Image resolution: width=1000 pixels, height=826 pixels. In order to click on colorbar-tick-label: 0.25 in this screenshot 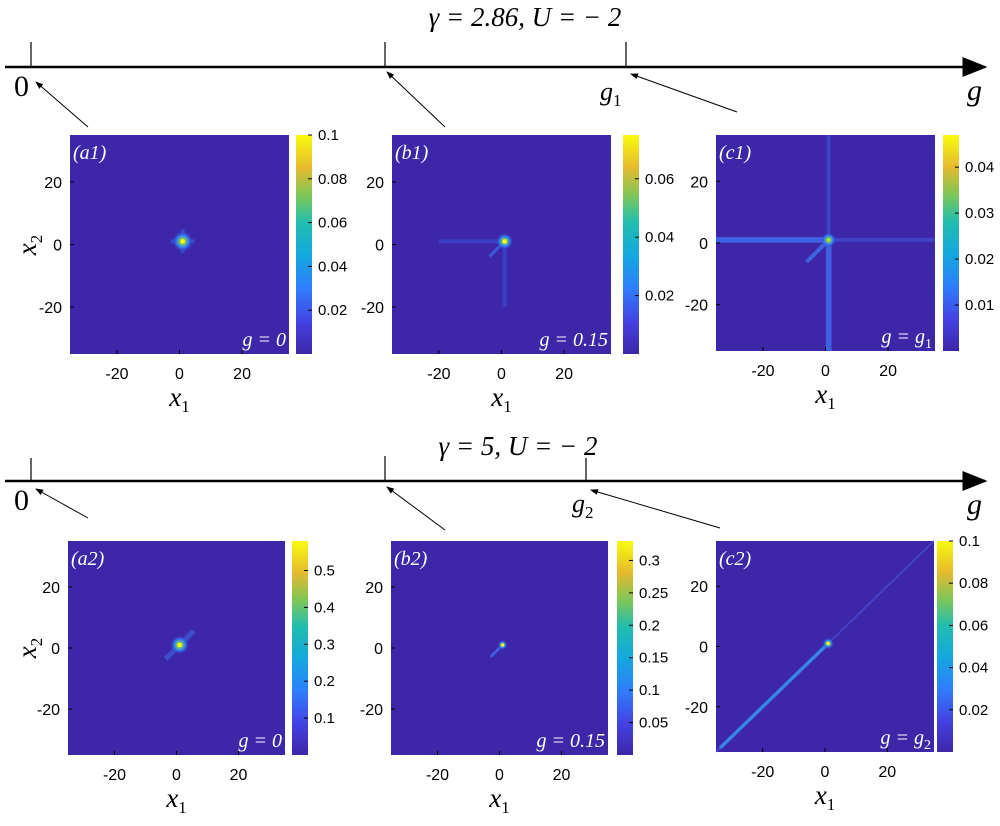, I will do `click(653, 593)`.